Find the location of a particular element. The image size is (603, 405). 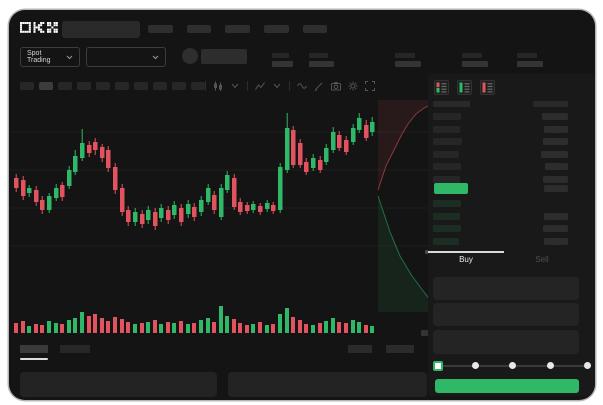

snapshot-icon is located at coordinates (336, 86).